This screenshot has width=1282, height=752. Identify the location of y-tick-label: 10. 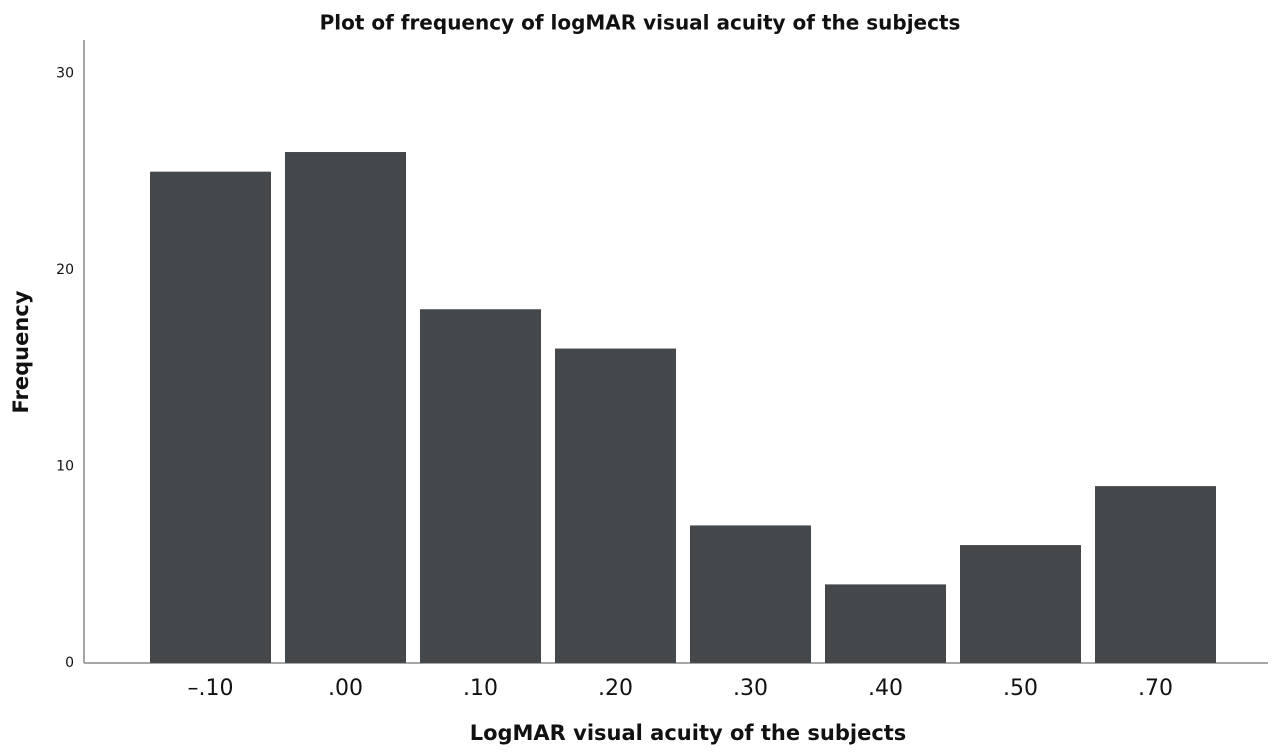
(65, 466).